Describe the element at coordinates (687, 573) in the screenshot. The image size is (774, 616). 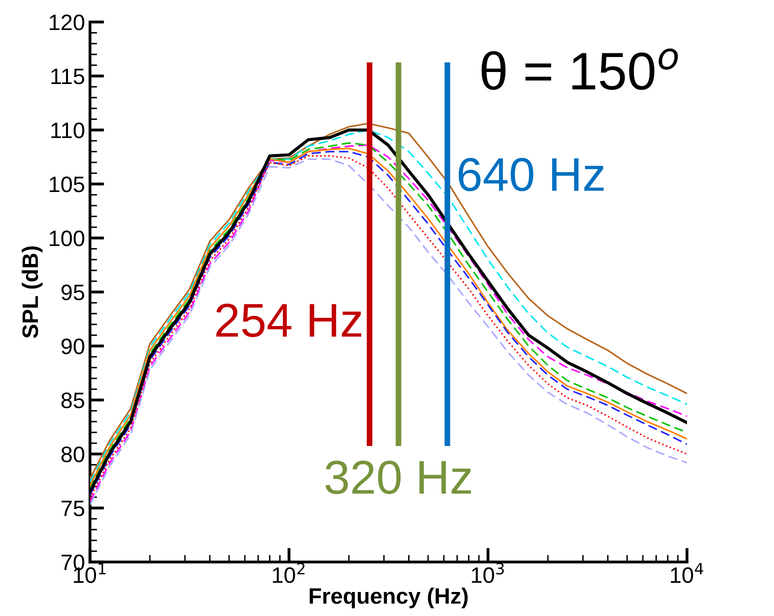
I see `x-tick-label: 10$^{4}$` at that location.